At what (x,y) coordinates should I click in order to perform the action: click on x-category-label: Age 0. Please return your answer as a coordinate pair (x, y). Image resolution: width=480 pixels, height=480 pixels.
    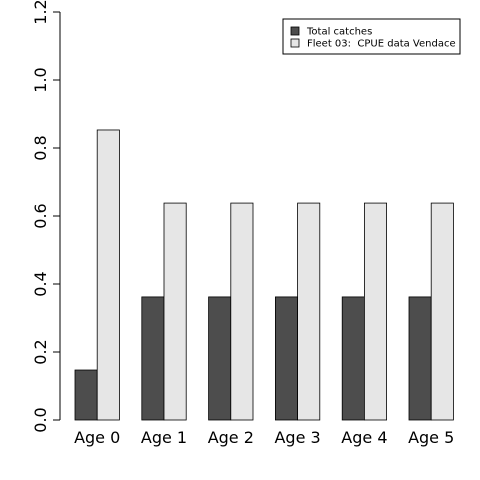
    Looking at the image, I should click on (97, 437).